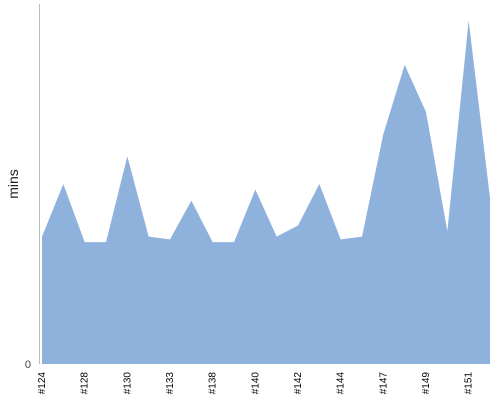  Describe the element at coordinates (28, 365) in the screenshot. I see `y-axis-zero-label: 0` at that location.